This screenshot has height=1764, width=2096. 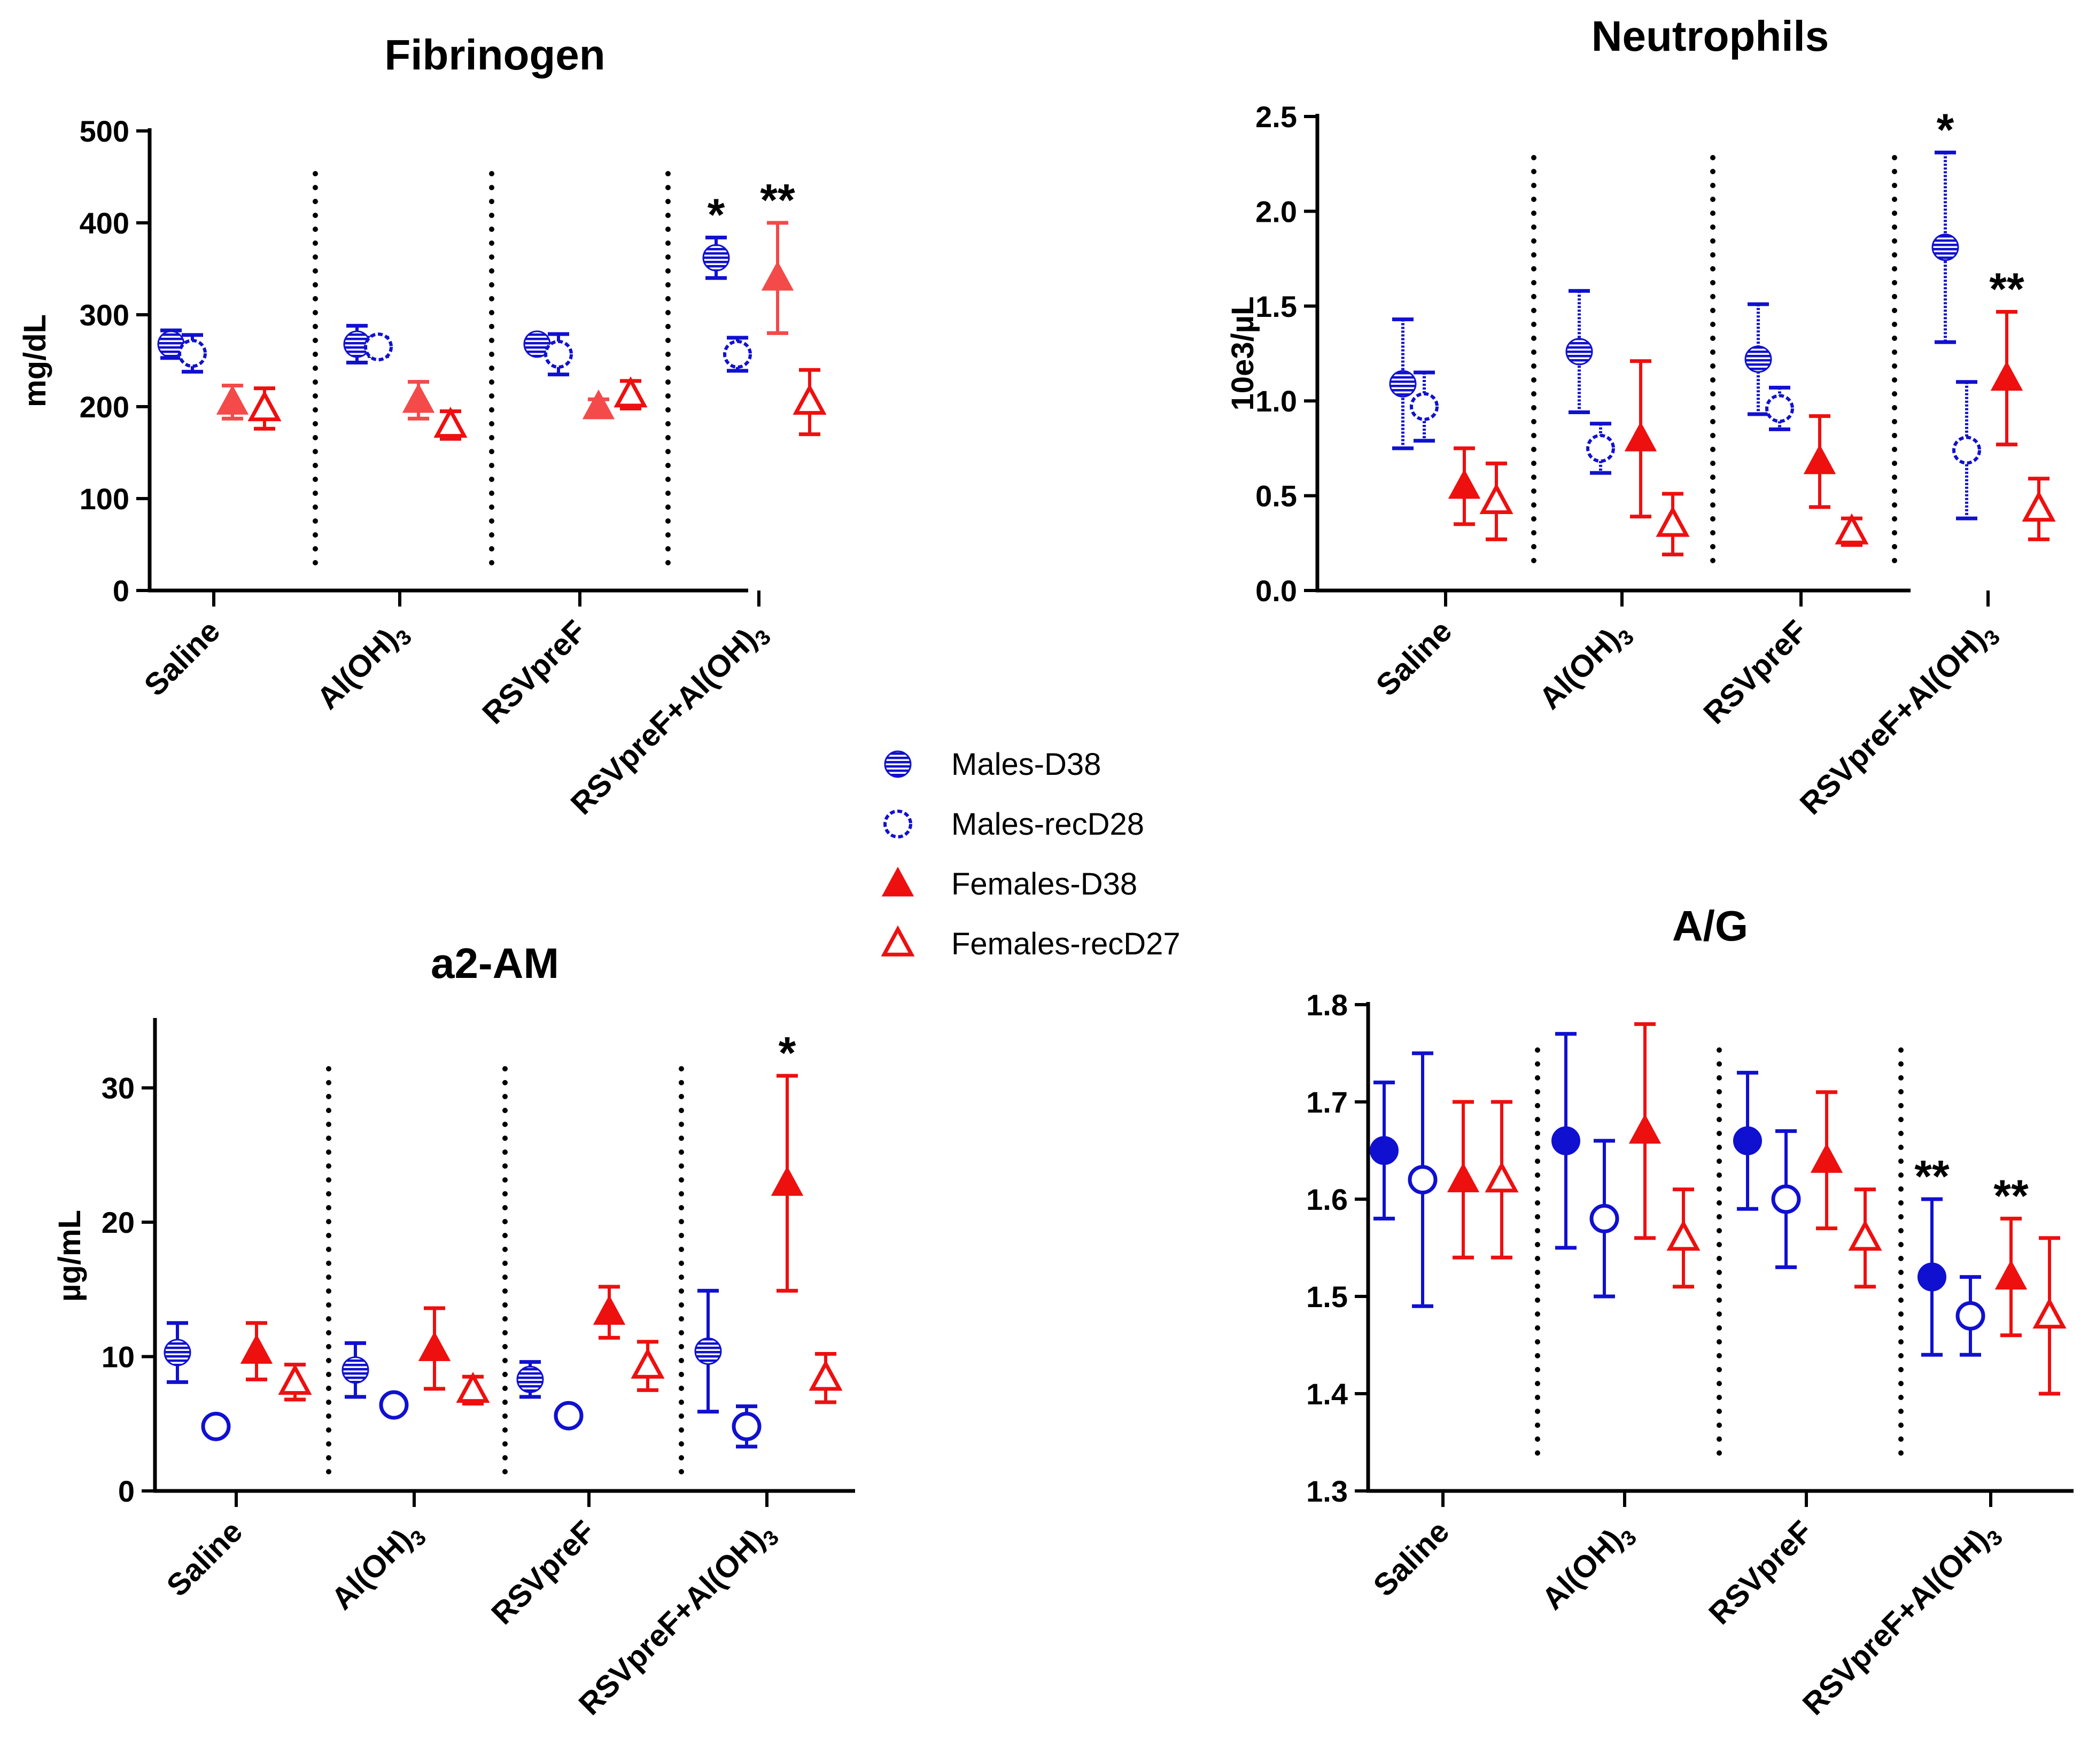 I want to click on y-tick-label: 1.4, so click(x=1327, y=1394).